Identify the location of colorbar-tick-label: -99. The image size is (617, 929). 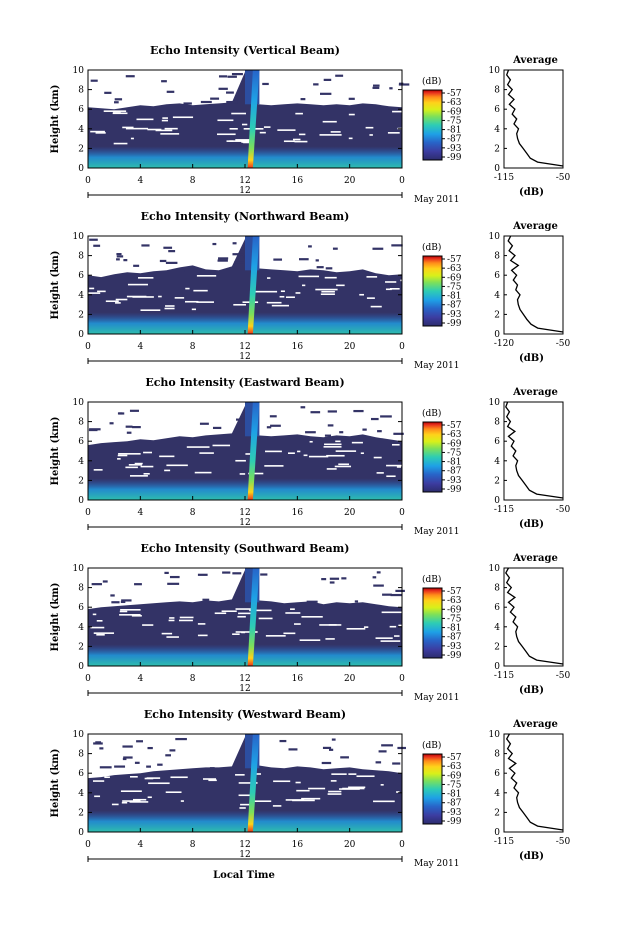
(454, 490).